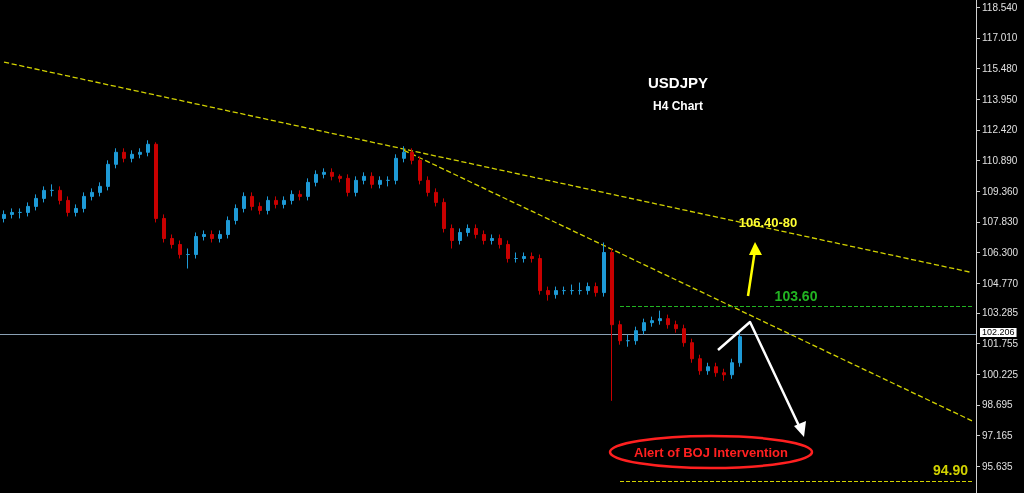 The height and width of the screenshot is (493, 1024). Describe the element at coordinates (1000, 99) in the screenshot. I see `y-tick-label: 113.950` at that location.